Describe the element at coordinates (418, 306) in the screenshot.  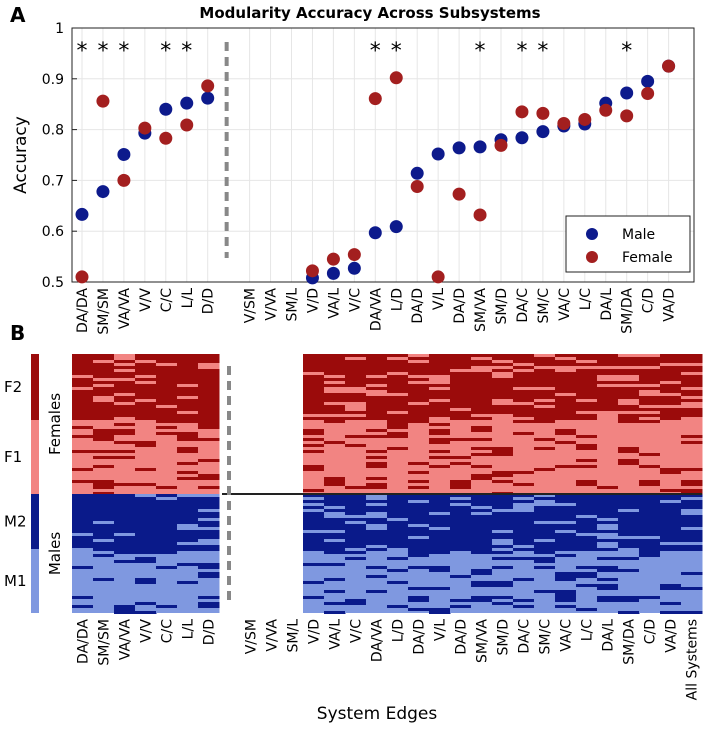
I see `x-tick-label-a: DA/D` at that location.